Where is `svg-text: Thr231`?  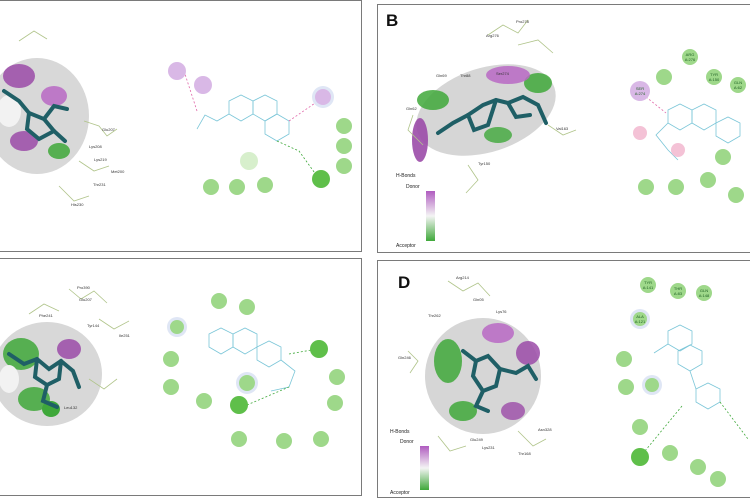 svg-text: Thr231 is located at coordinates (99, 184).